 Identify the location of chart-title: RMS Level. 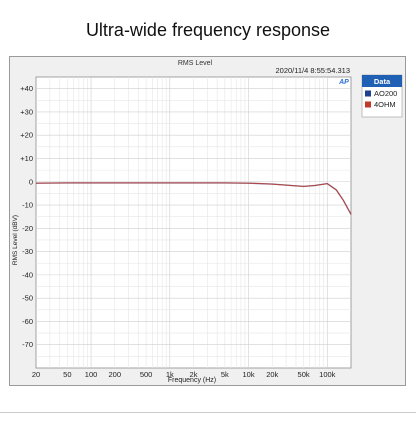
(195, 63).